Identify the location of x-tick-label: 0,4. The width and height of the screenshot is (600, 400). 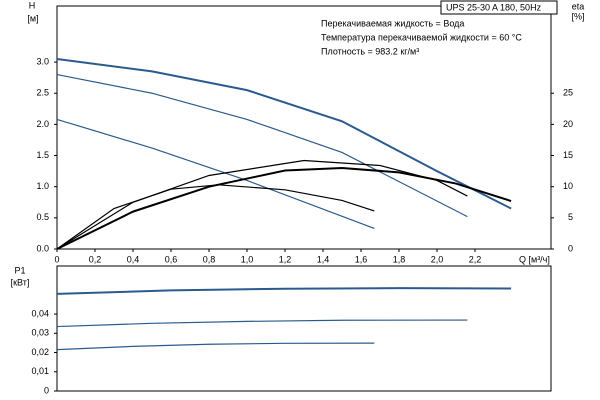
(133, 259).